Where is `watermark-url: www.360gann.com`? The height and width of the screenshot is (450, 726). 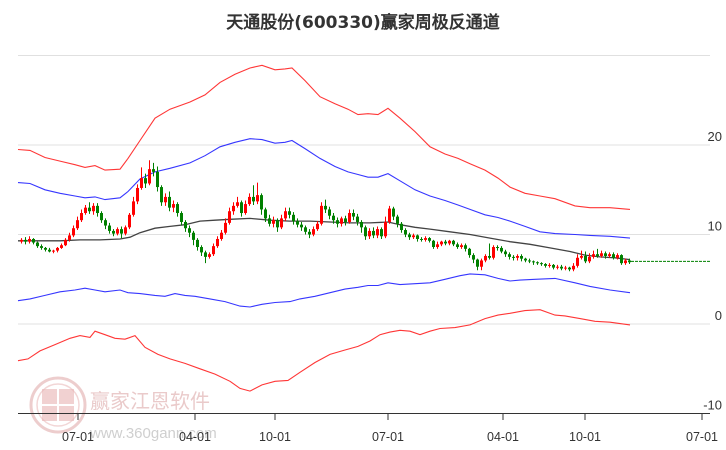 watermark-url: www.360gann.com is located at coordinates (153, 433).